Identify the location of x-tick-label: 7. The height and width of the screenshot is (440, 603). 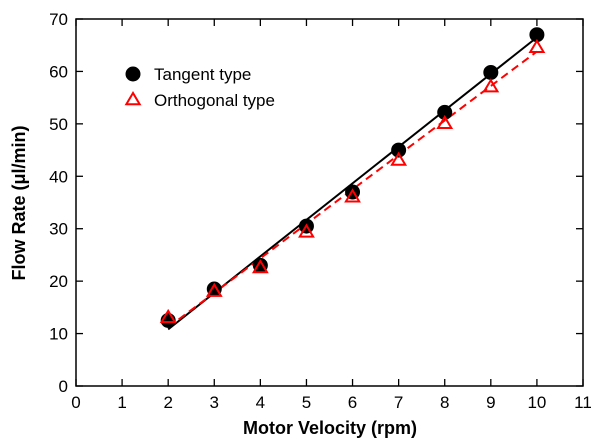
(398, 402).